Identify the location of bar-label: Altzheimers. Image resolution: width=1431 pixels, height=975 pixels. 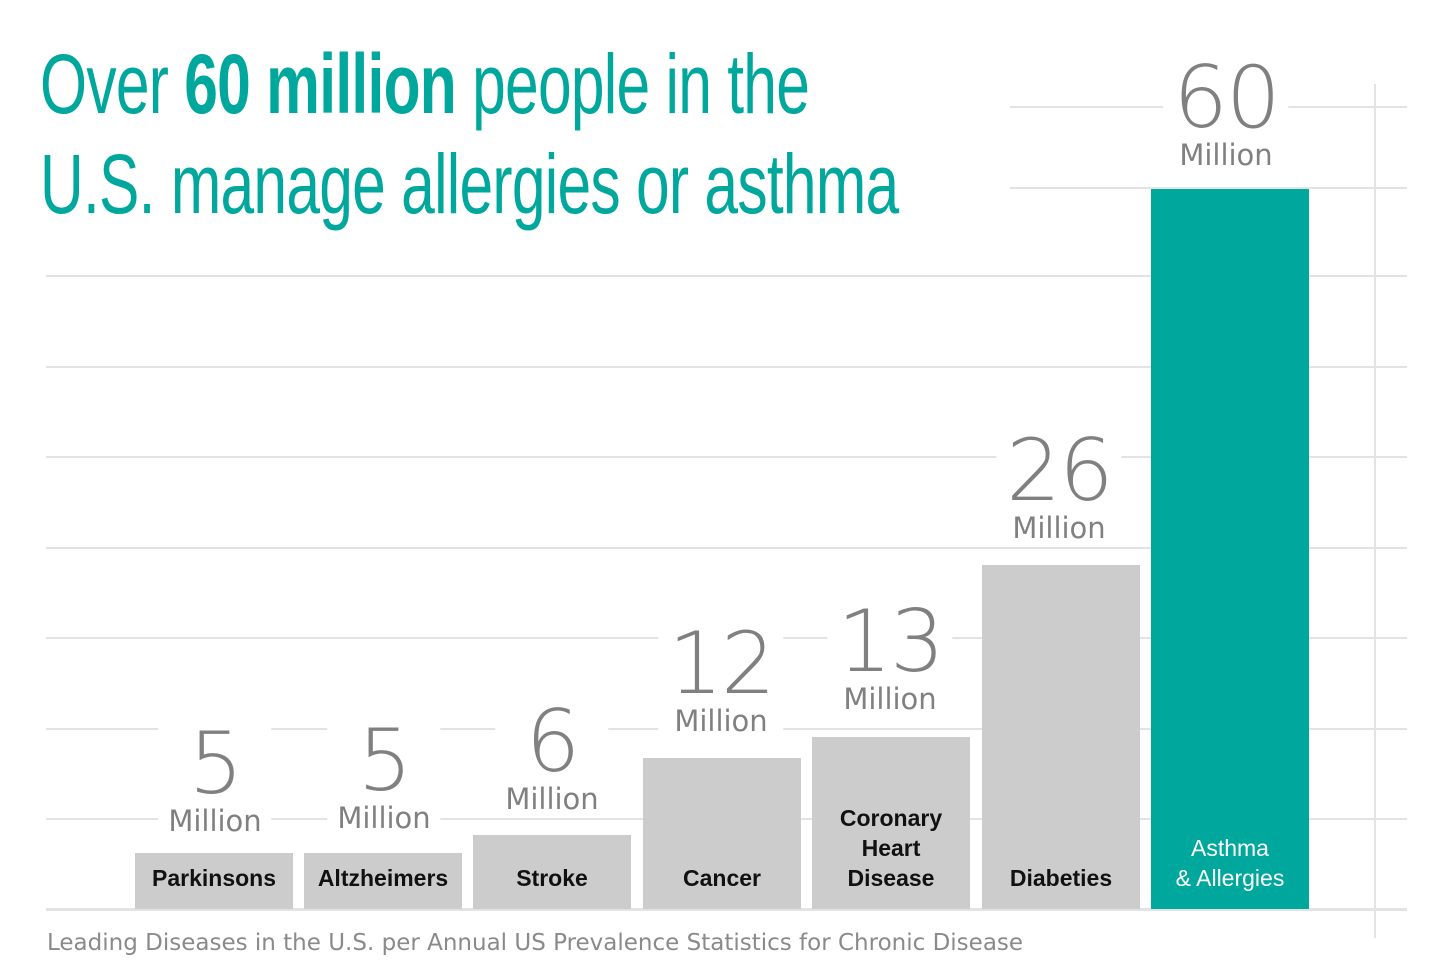
(383, 878).